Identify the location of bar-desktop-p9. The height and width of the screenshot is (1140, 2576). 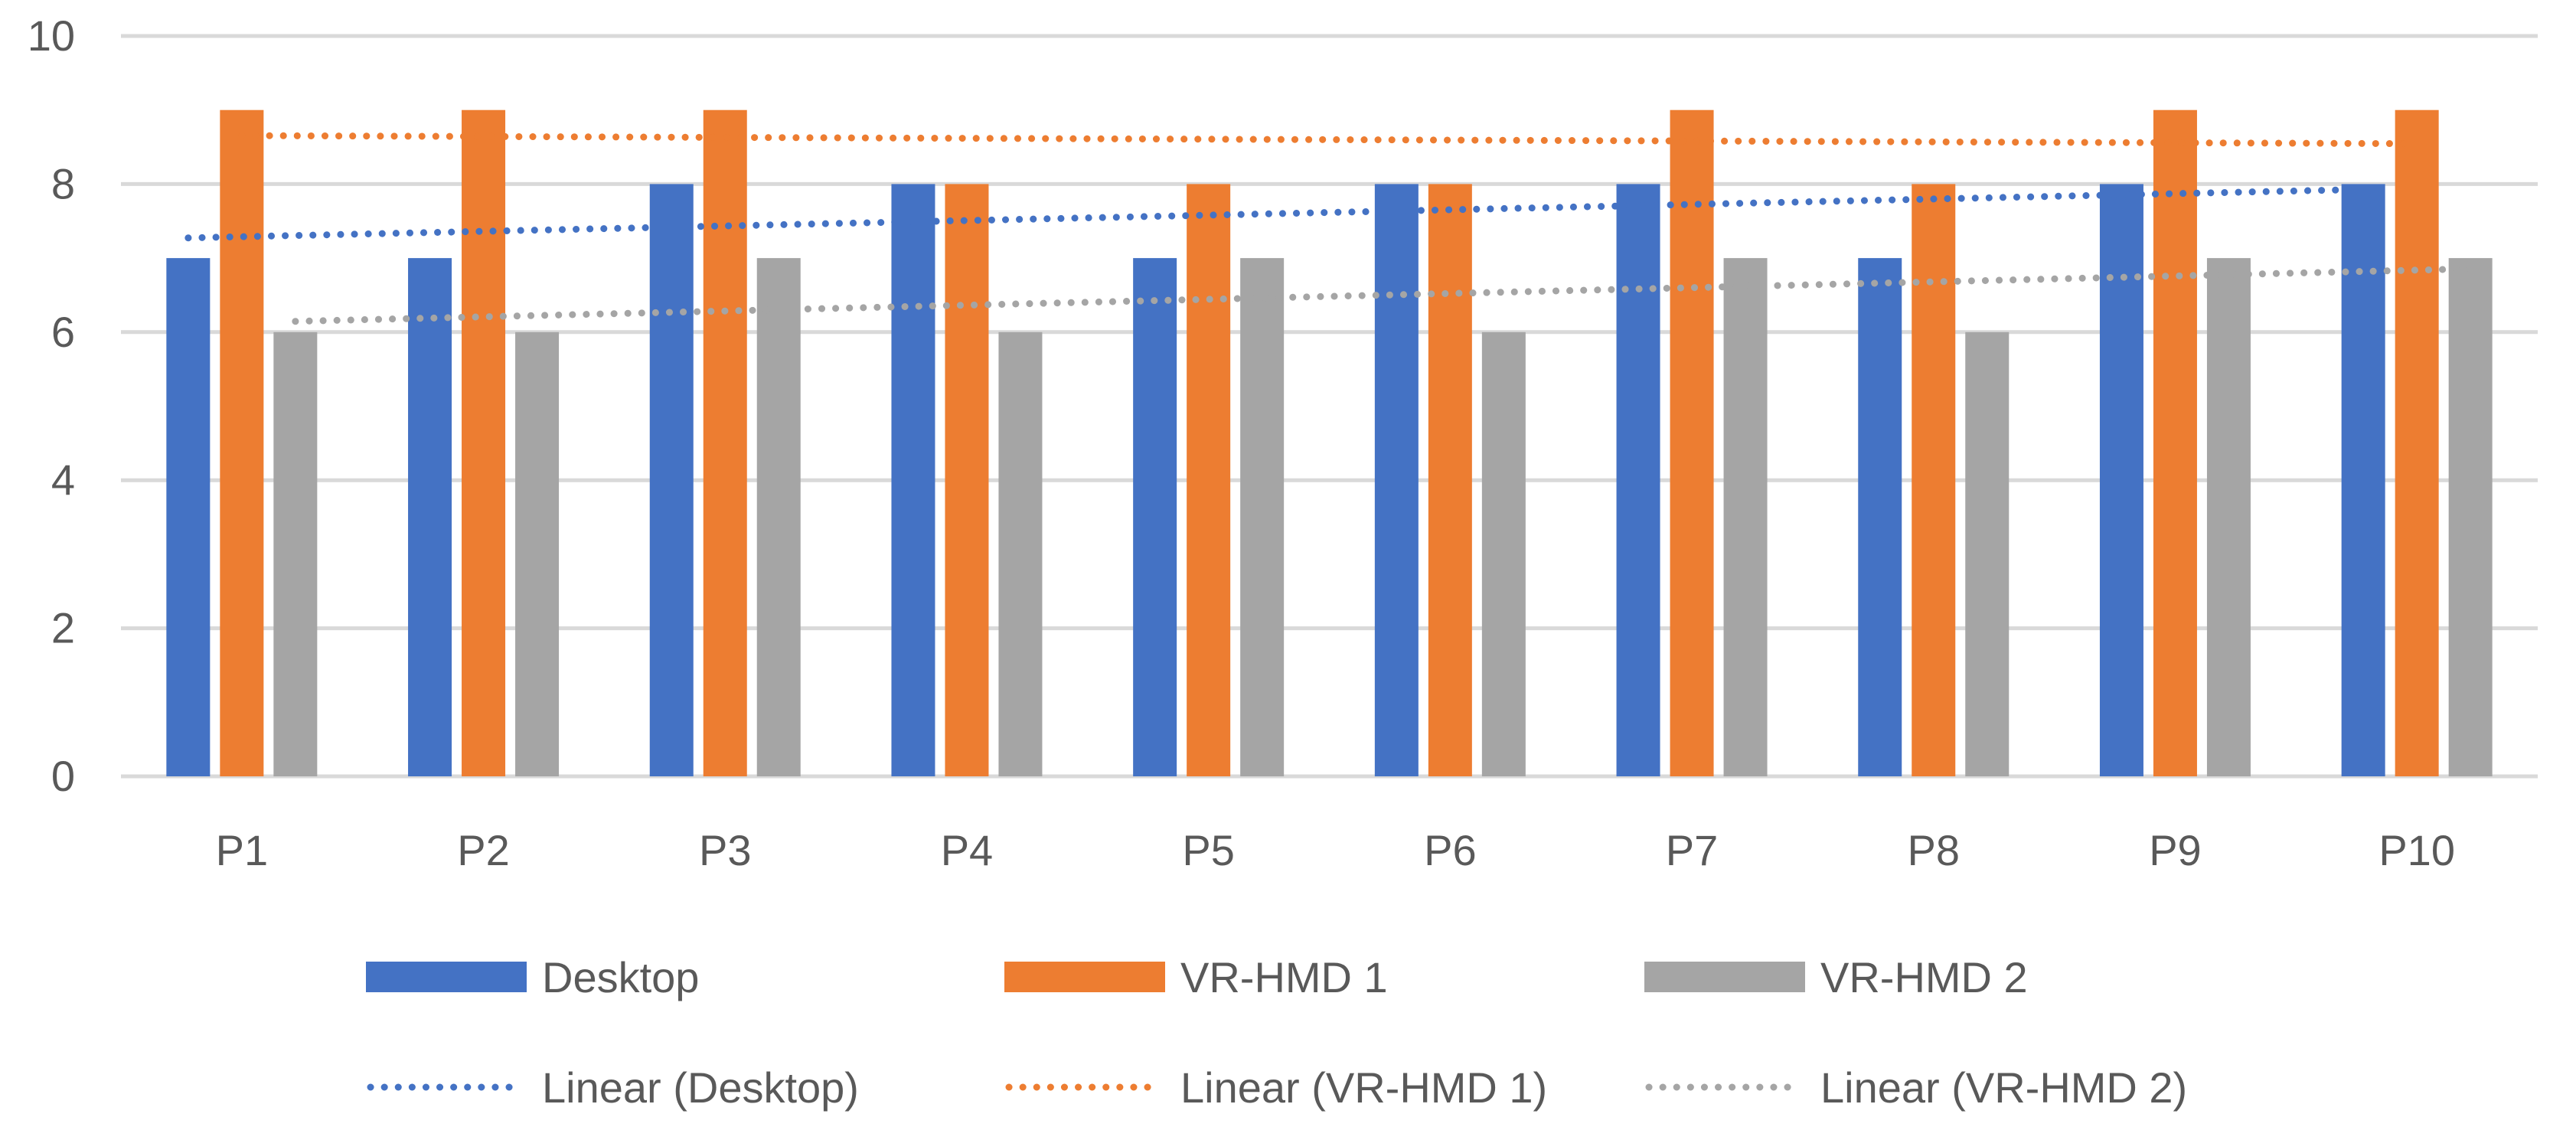
(2121, 480).